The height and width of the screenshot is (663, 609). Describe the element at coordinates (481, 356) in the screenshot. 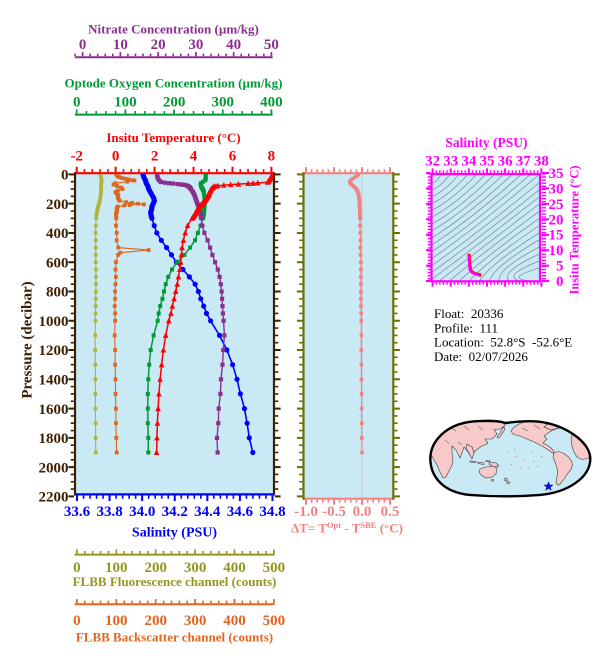

I see `svg-text: Date: 02/07/2026` at that location.